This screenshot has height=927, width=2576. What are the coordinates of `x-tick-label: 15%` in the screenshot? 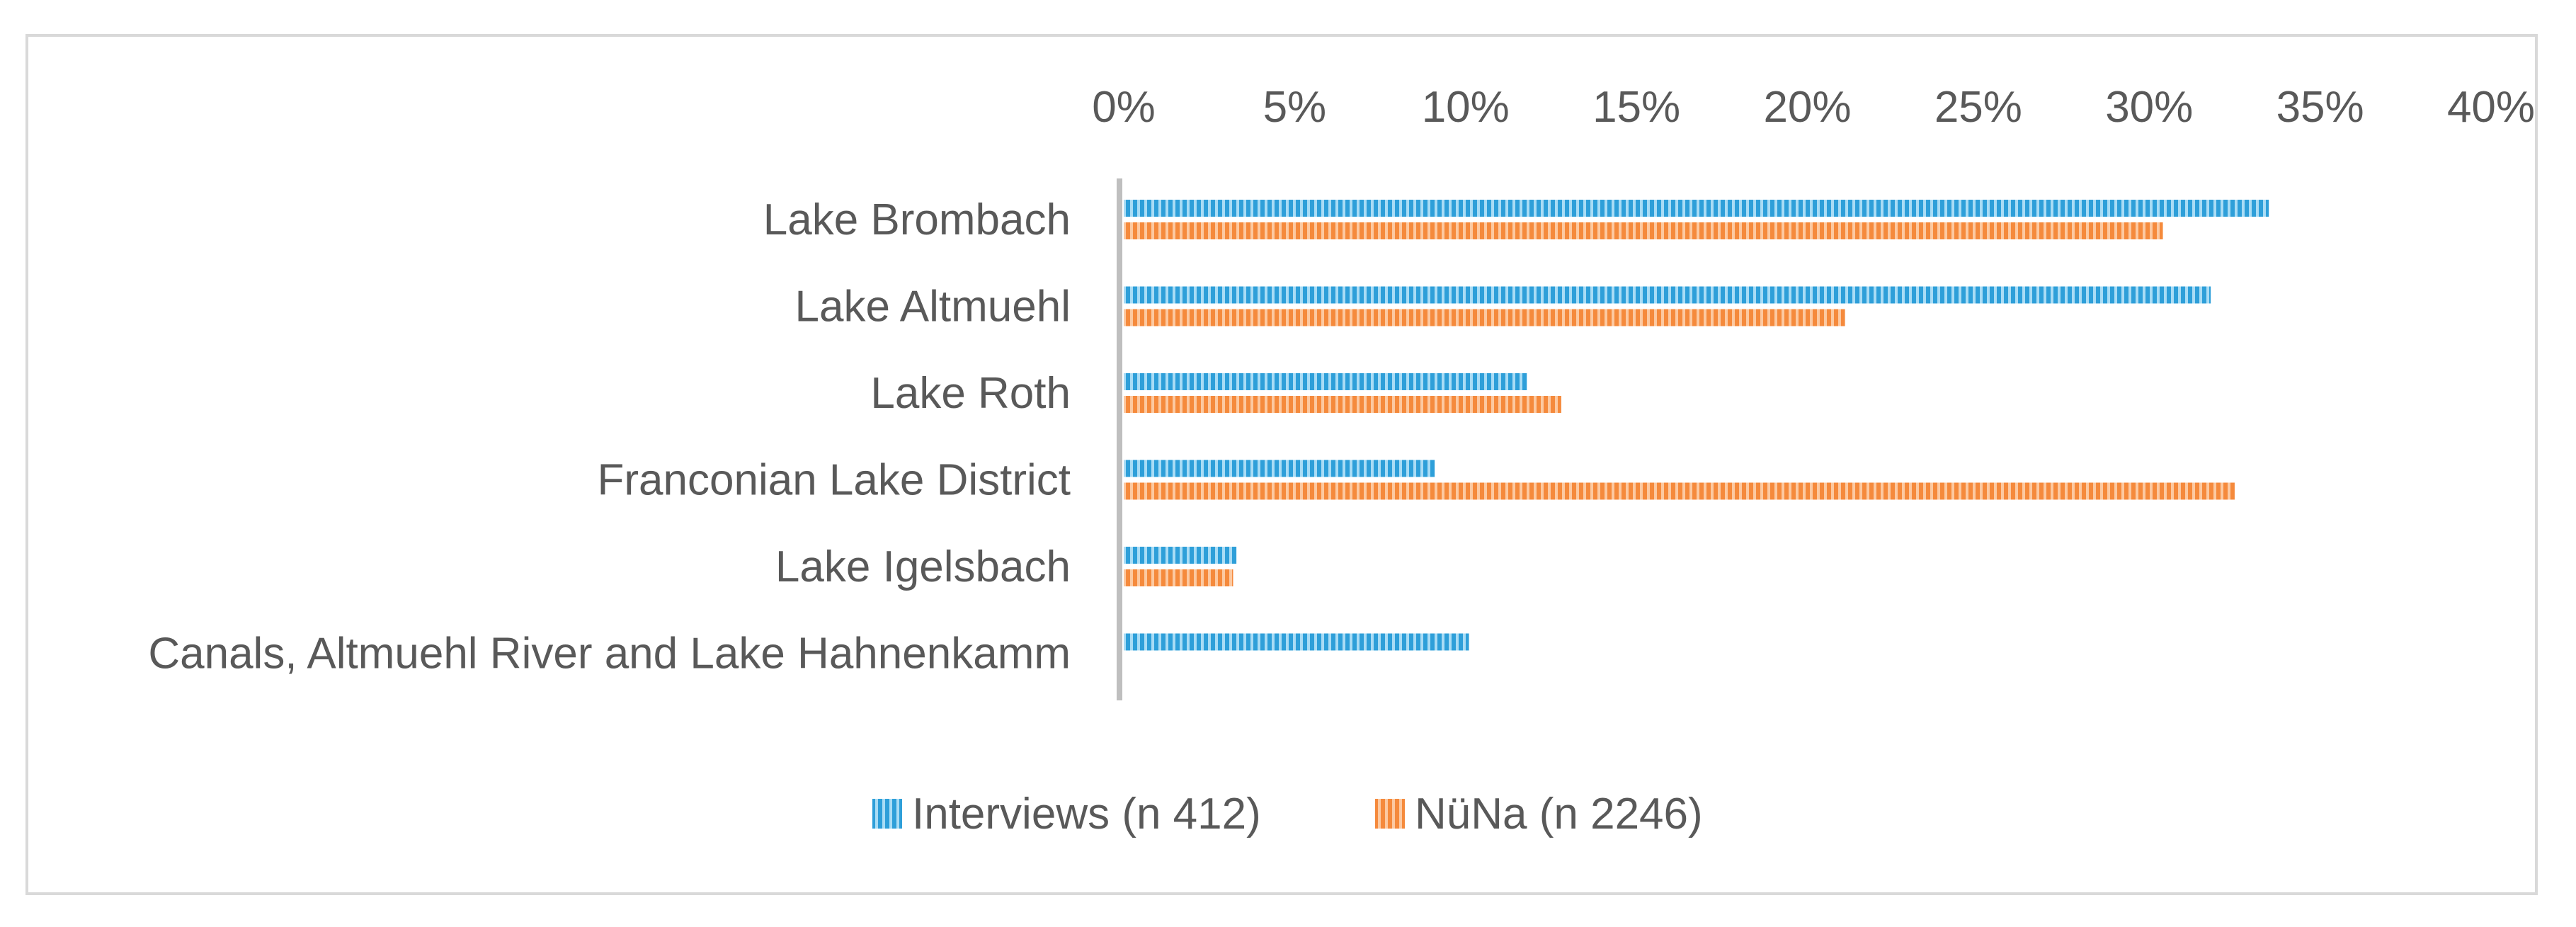 It's located at (1636, 107).